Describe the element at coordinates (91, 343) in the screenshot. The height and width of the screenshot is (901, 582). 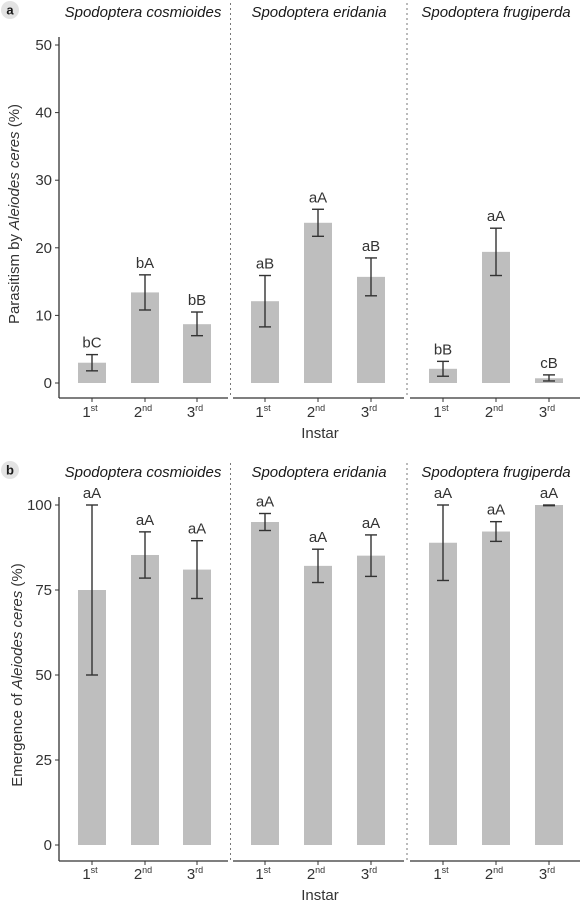
I see `significance-label: bC` at that location.